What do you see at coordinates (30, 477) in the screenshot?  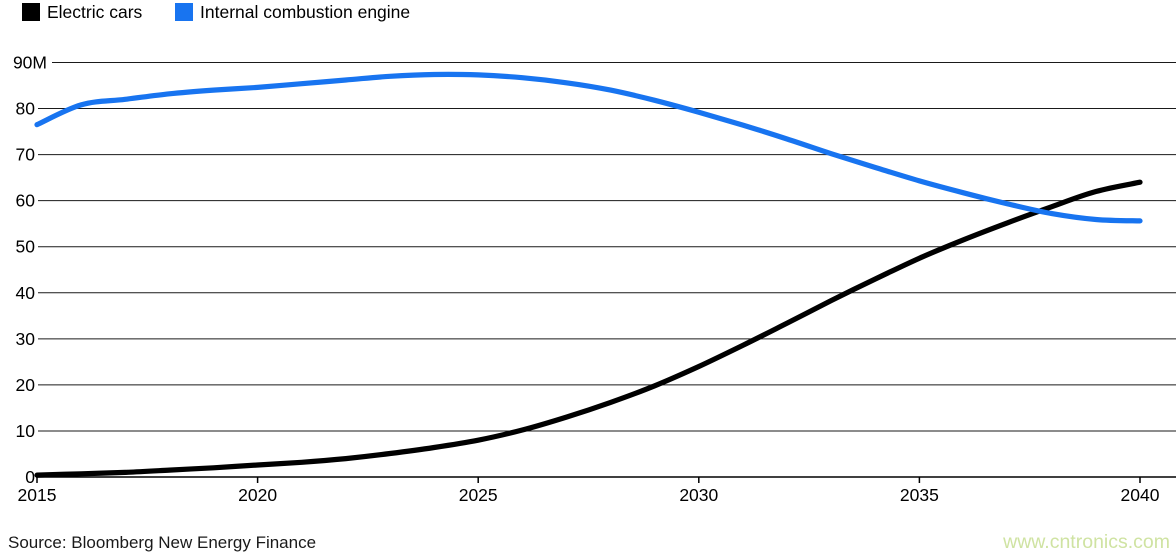 I see `y-tick-label: 0` at bounding box center [30, 477].